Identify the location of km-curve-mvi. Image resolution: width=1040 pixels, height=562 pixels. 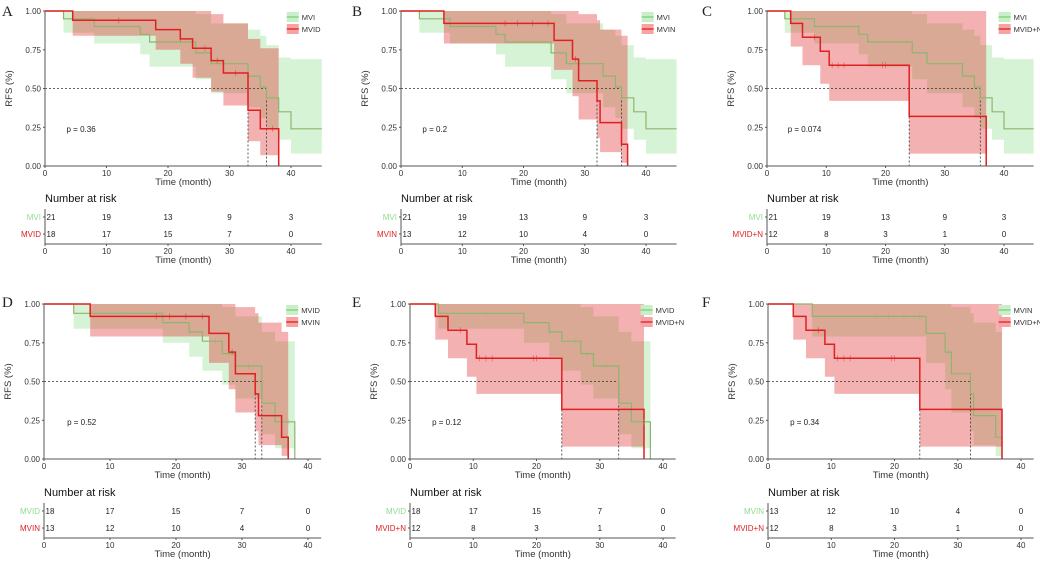
(539, 70).